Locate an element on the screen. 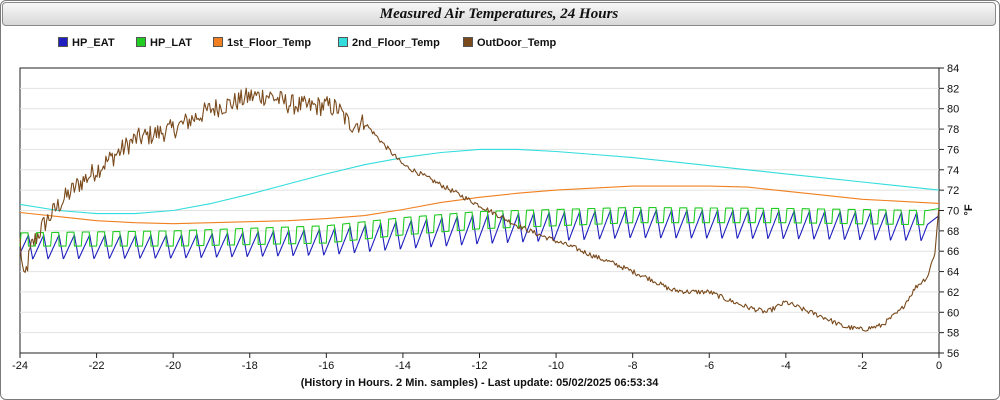 The width and height of the screenshot is (1000, 400). legend-label: 2nd_Floor_Temp is located at coordinates (396, 43).